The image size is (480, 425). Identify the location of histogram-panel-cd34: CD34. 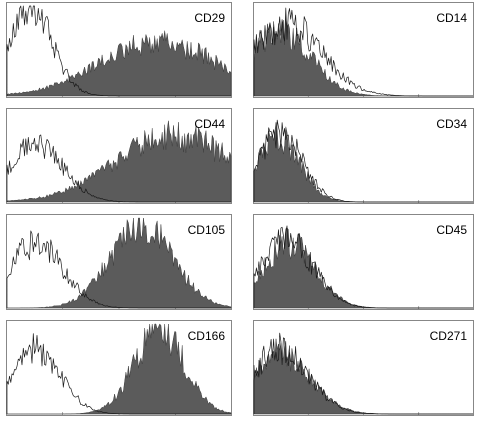
(363, 156).